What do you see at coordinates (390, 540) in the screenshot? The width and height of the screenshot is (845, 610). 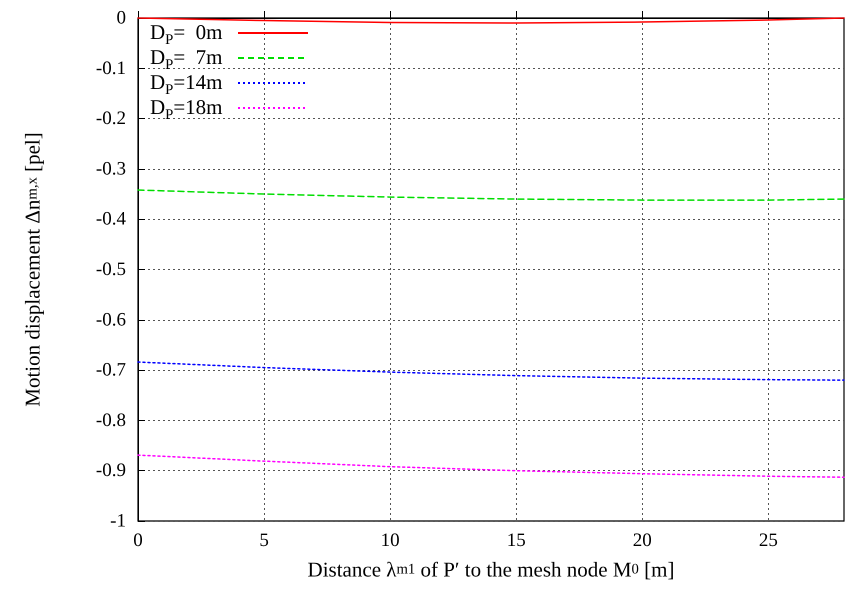 I see `x-tick-label: 10` at bounding box center [390, 540].